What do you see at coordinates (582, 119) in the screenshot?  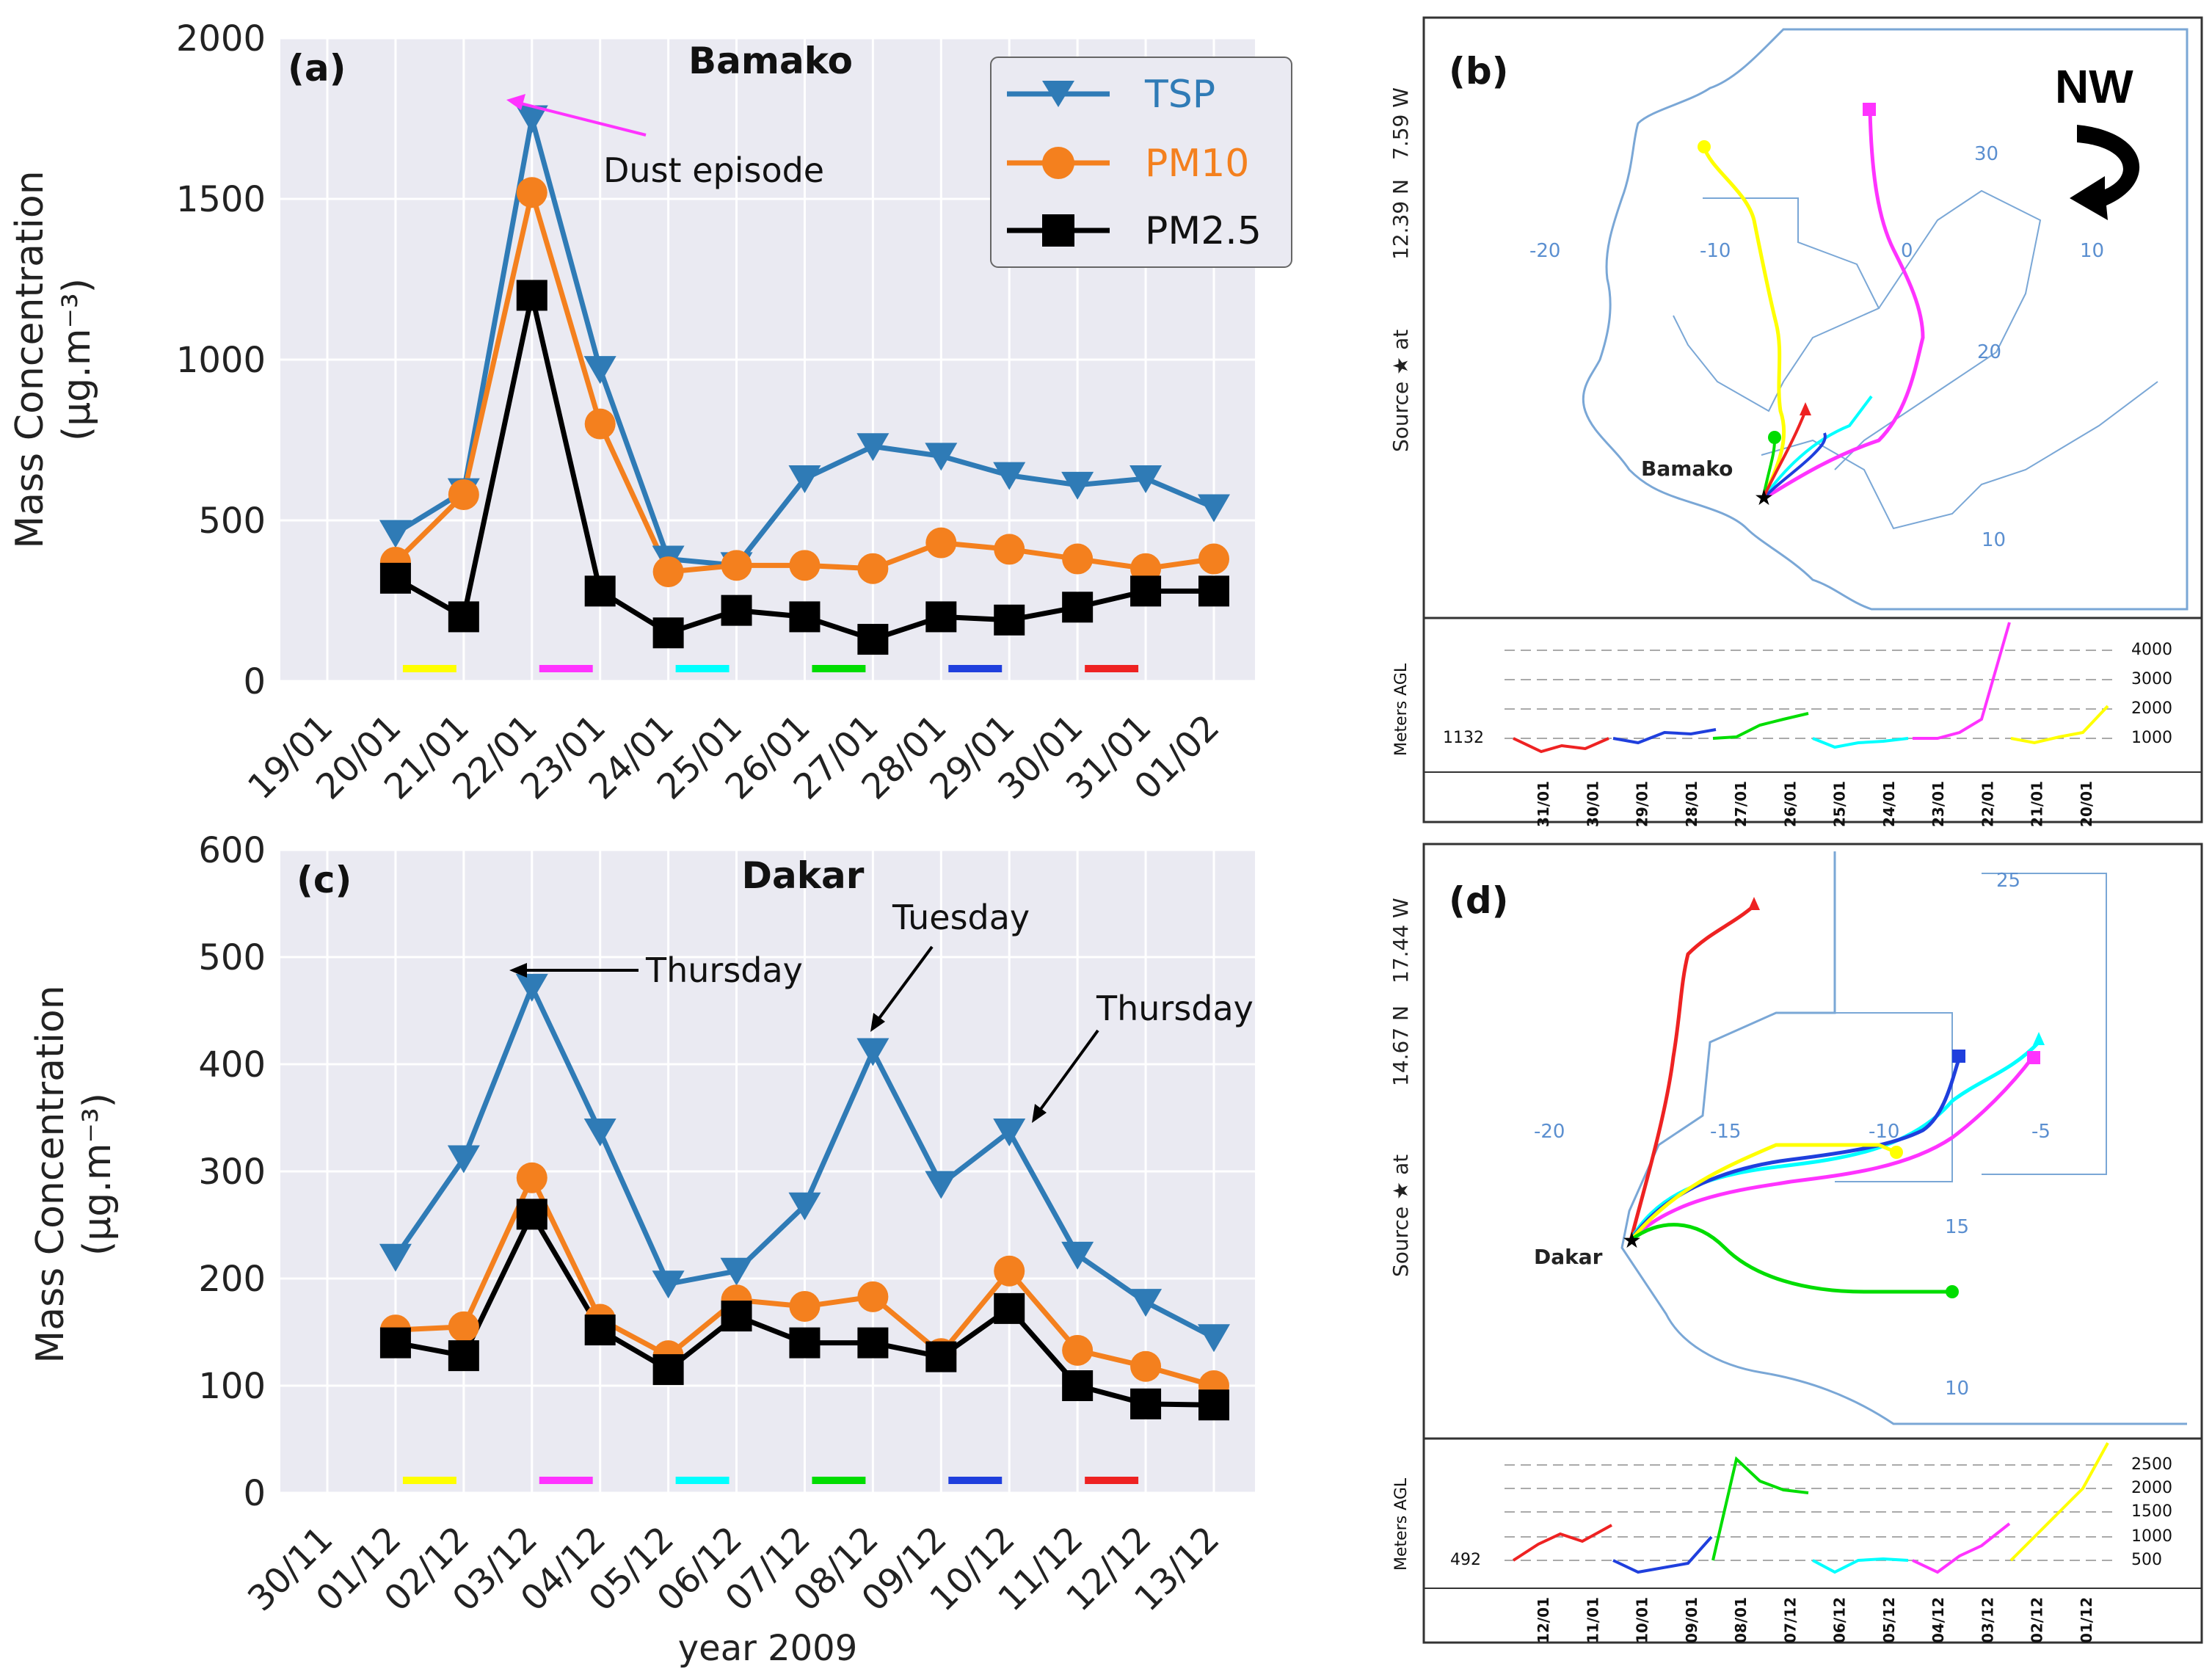 I see `dust-episode-arrow` at bounding box center [582, 119].